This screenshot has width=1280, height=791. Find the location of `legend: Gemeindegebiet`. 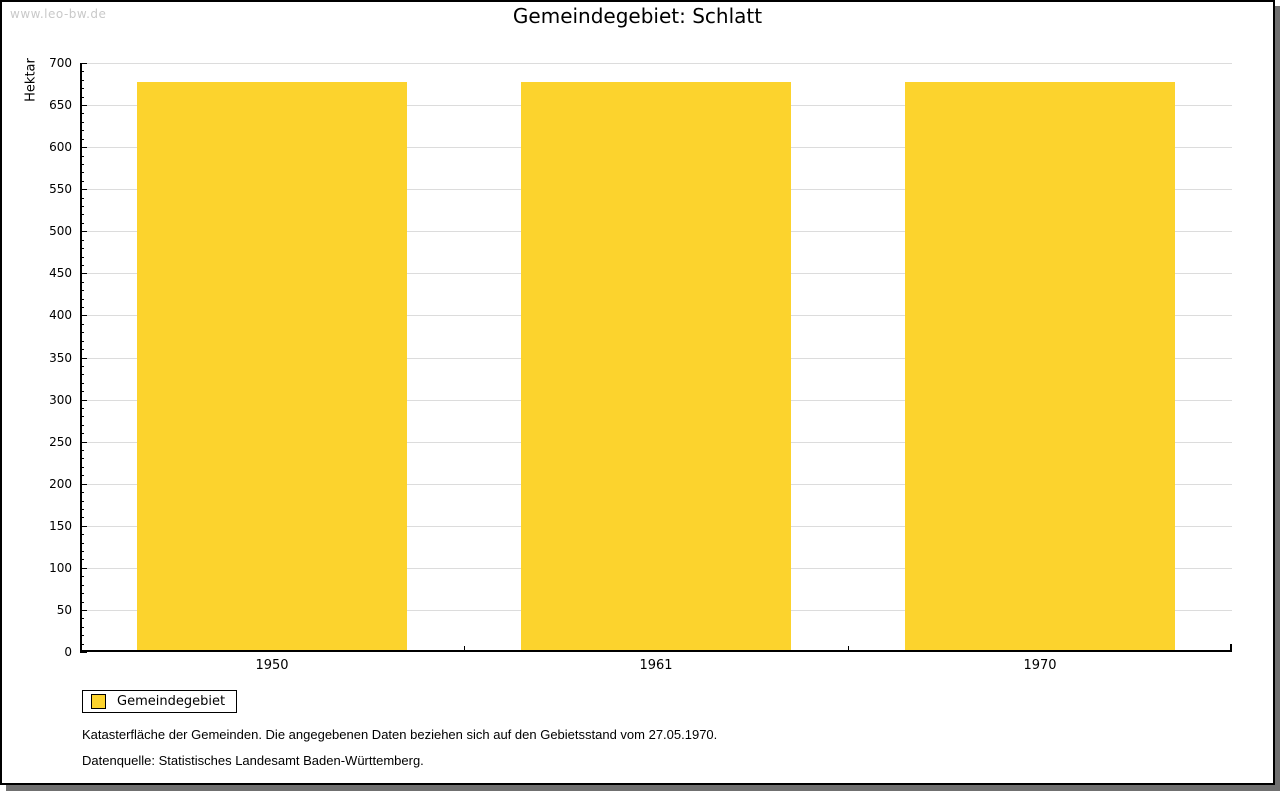

legend: Gemeindegebiet is located at coordinates (160, 701).